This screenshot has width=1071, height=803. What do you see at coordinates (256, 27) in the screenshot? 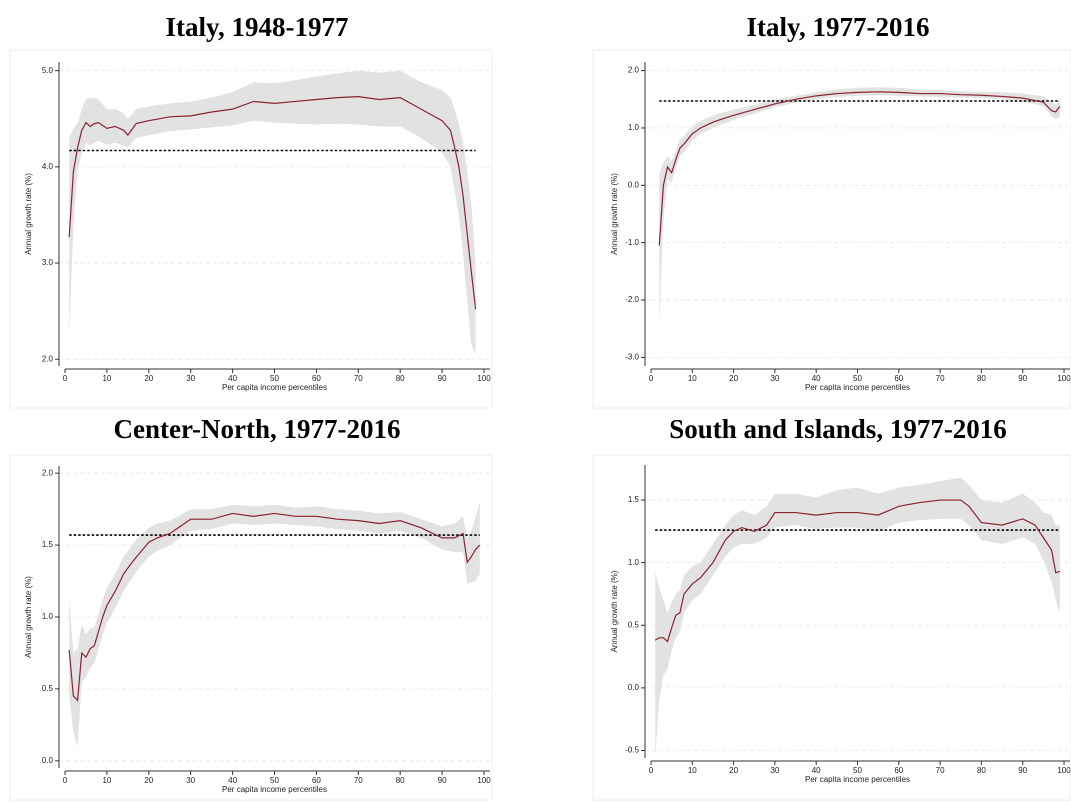
I see `panel-title: Italy, 1948-1977` at bounding box center [256, 27].